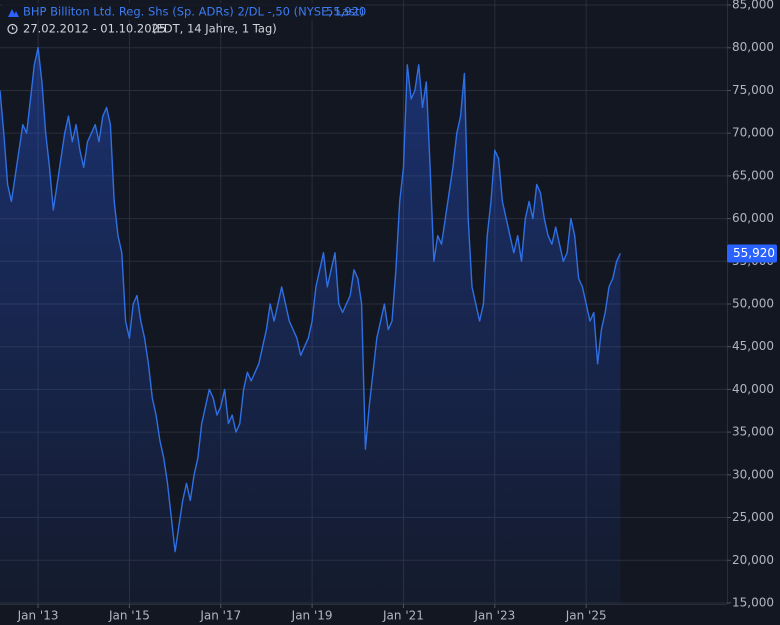 Image resolution: width=780 pixels, height=625 pixels. I want to click on y-tick-label: 20,000, so click(753, 560).